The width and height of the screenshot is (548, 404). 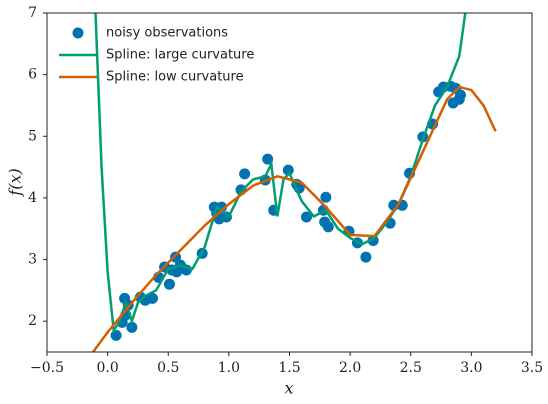 What do you see at coordinates (78, 33) in the screenshot?
I see `legend-marker` at bounding box center [78, 33].